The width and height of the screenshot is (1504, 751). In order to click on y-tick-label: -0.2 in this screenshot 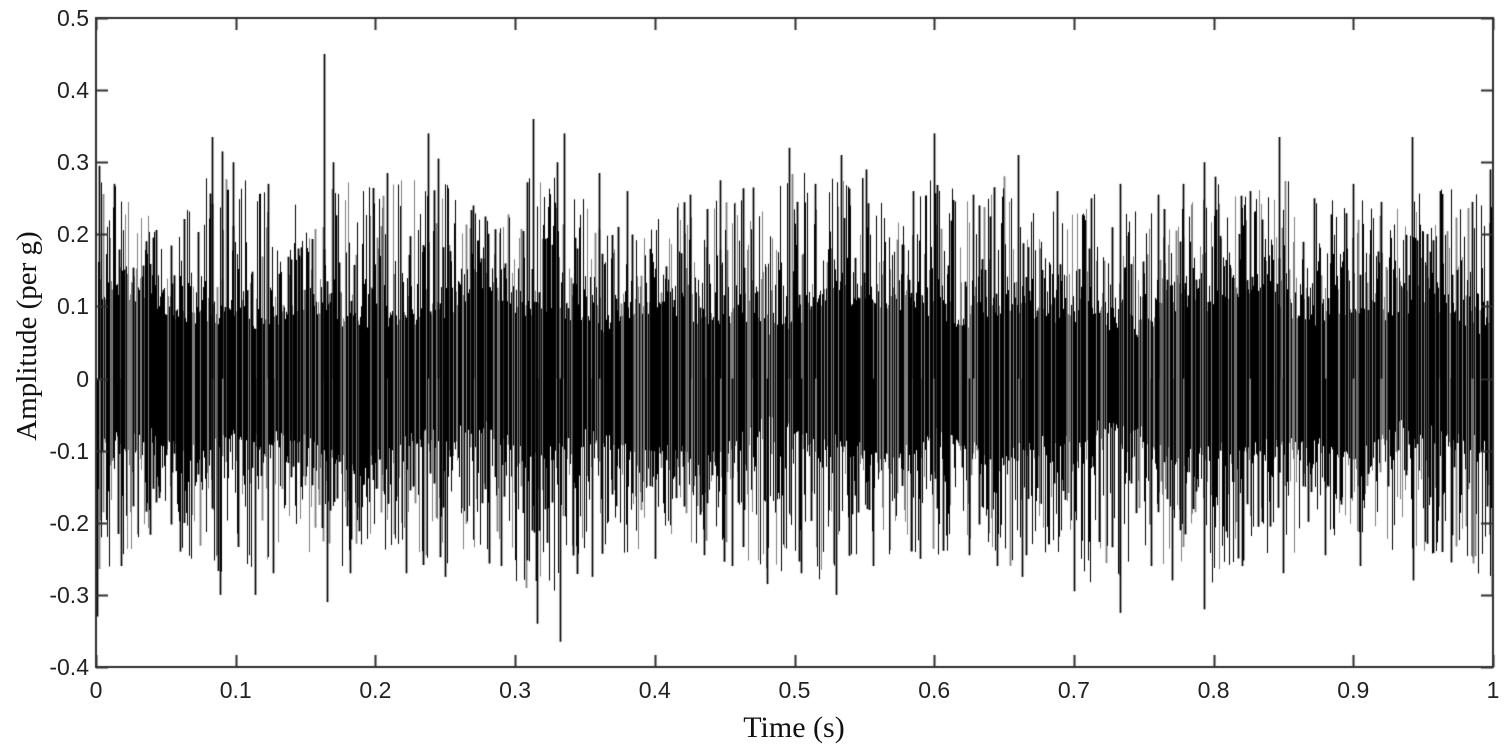, I will do `click(69, 522)`.